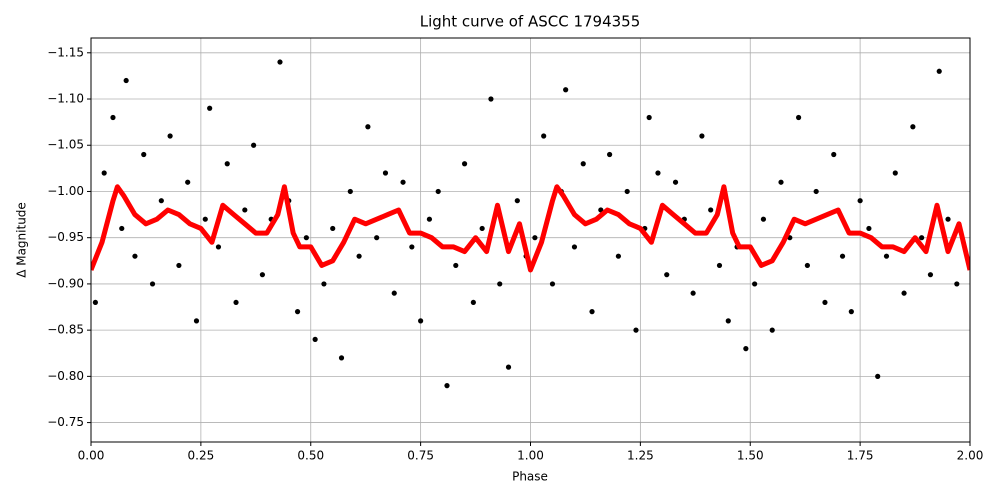  I want to click on x-tick-label: 0.75, so click(420, 456).